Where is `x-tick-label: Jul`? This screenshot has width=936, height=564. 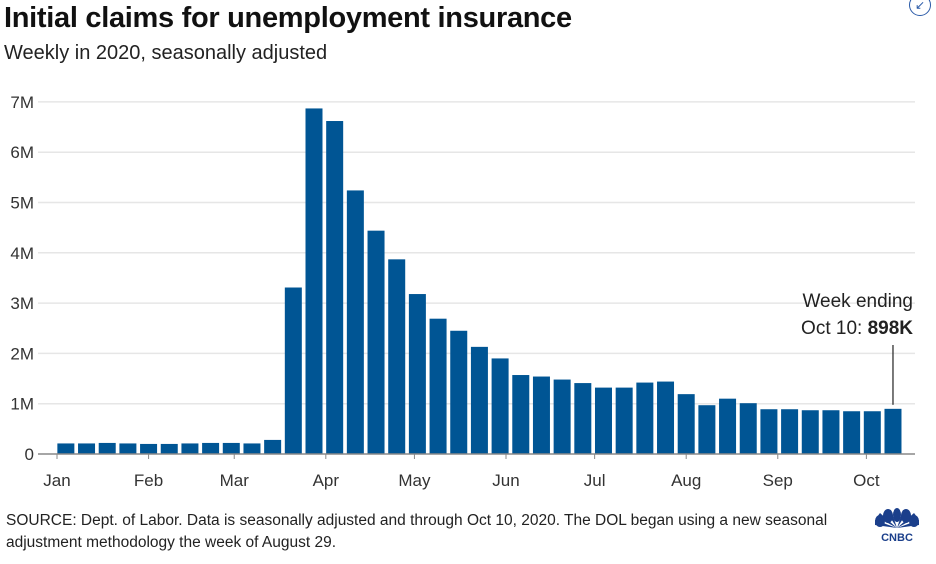 x-tick-label: Jul is located at coordinates (595, 480).